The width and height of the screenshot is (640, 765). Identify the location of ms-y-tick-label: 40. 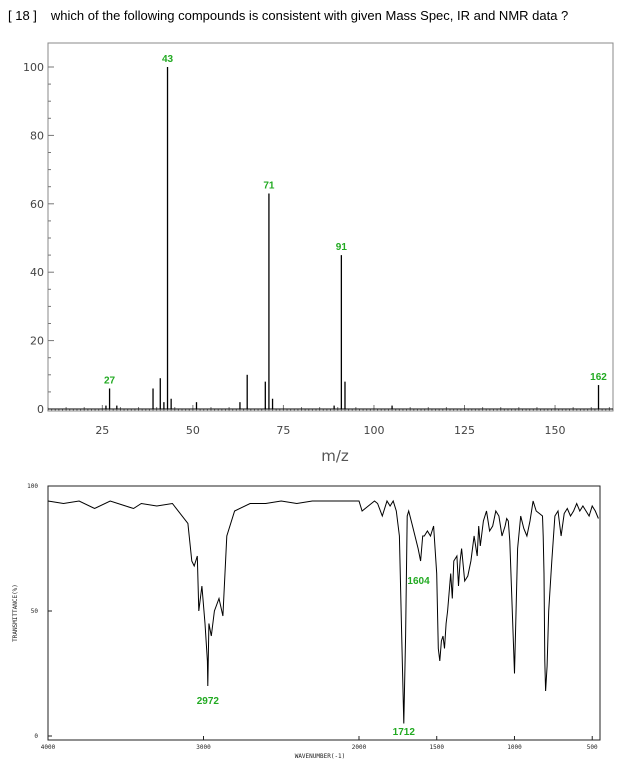
(37, 272).